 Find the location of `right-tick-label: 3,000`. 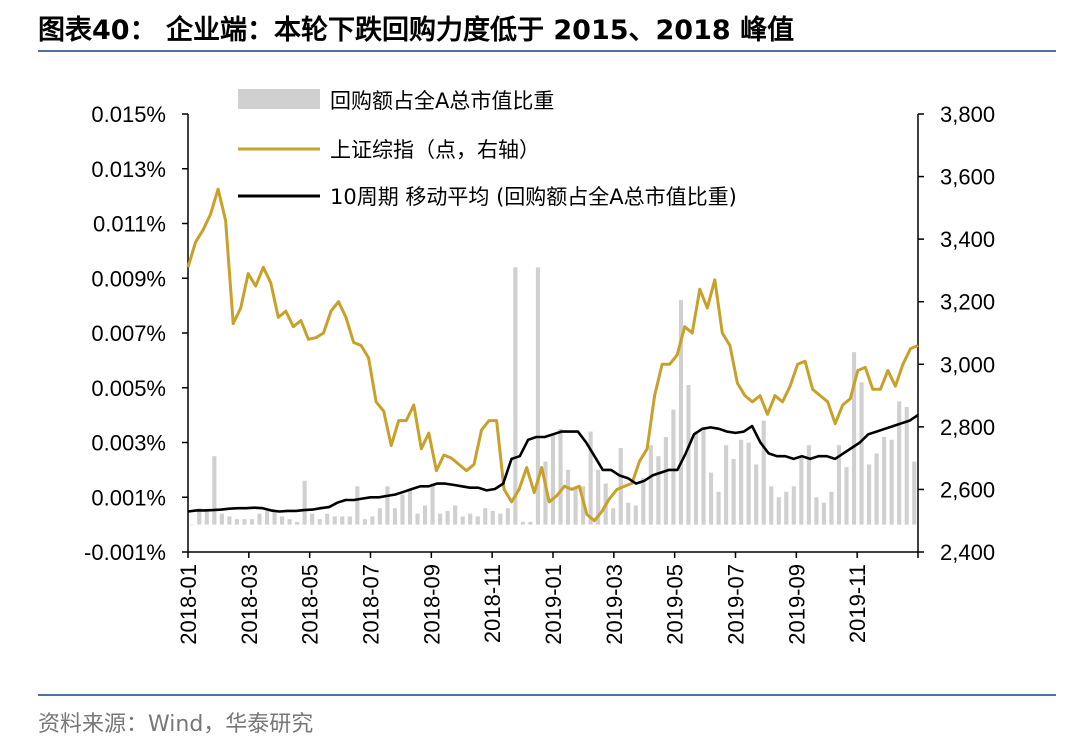

right-tick-label: 3,000 is located at coordinates (967, 364).